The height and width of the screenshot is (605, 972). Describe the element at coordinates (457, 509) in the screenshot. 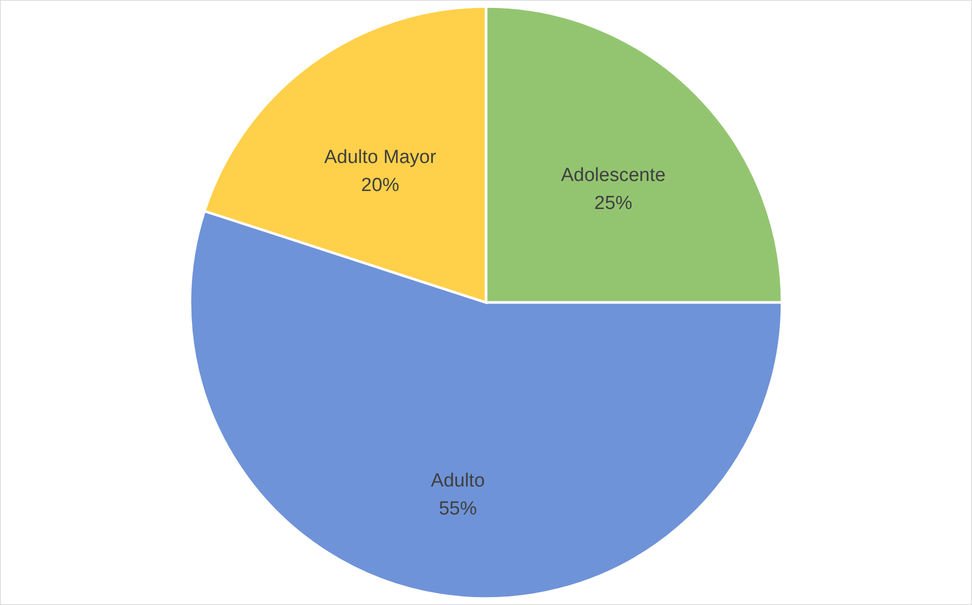

I see `data-label: 55%` at that location.